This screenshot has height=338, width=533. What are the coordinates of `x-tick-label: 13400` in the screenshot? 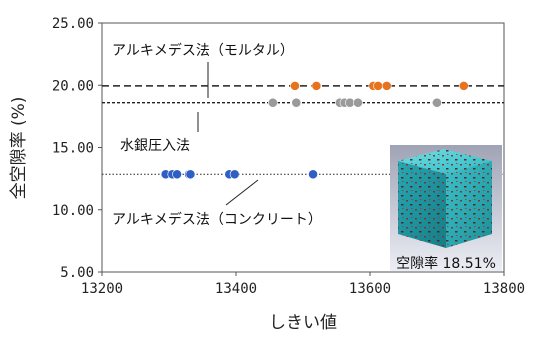 It's located at (236, 289).